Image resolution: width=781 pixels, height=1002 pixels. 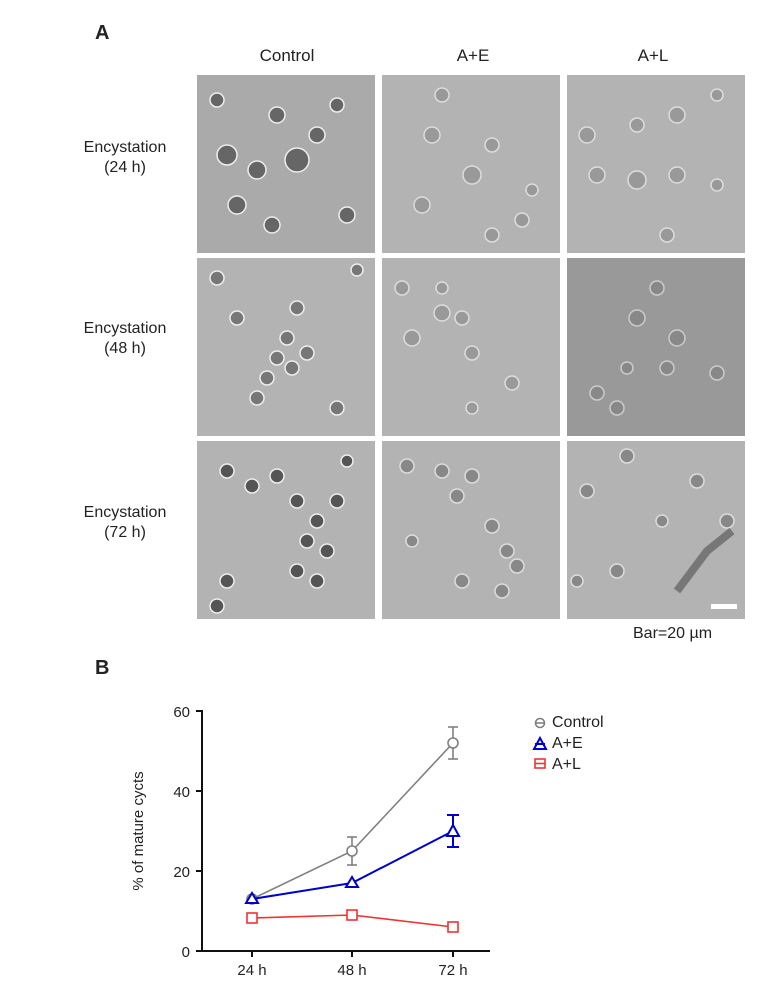 What do you see at coordinates (471, 164) in the screenshot?
I see `micrograph-ae-24h` at bounding box center [471, 164].